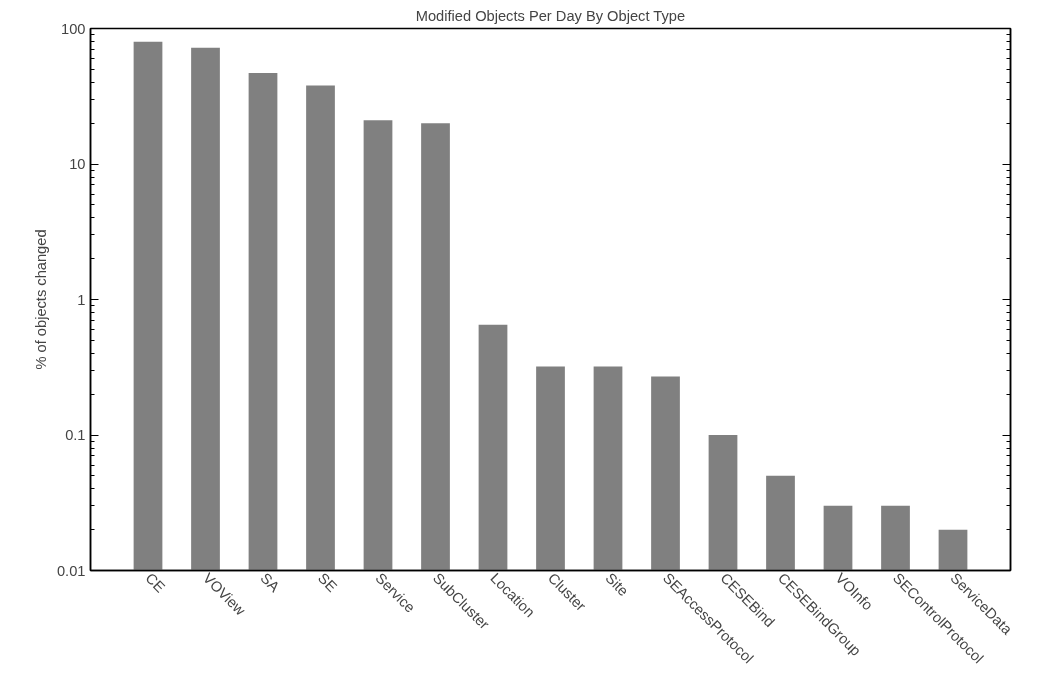 The width and height of the screenshot is (1049, 697). What do you see at coordinates (327, 582) in the screenshot?
I see `x-tick-label: SE` at bounding box center [327, 582].